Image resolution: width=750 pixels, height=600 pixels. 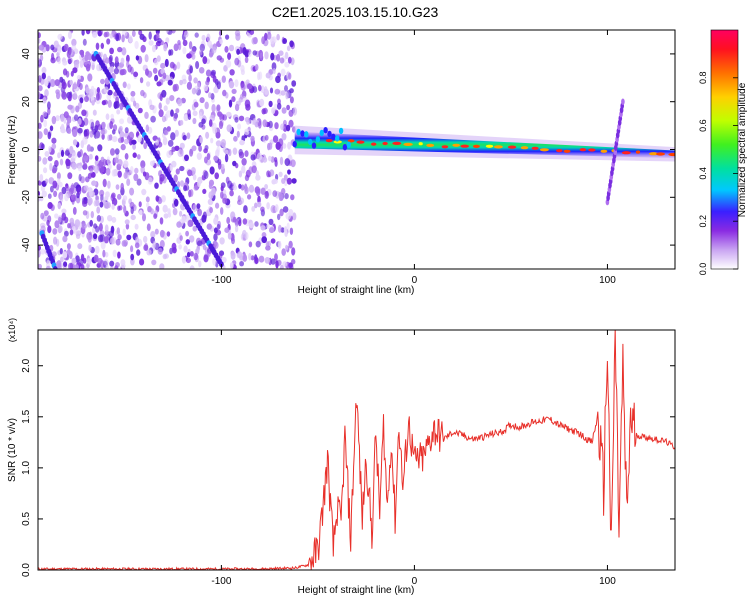 What do you see at coordinates (302, 133) in the screenshot?
I see `band-onset-point` at bounding box center [302, 133].